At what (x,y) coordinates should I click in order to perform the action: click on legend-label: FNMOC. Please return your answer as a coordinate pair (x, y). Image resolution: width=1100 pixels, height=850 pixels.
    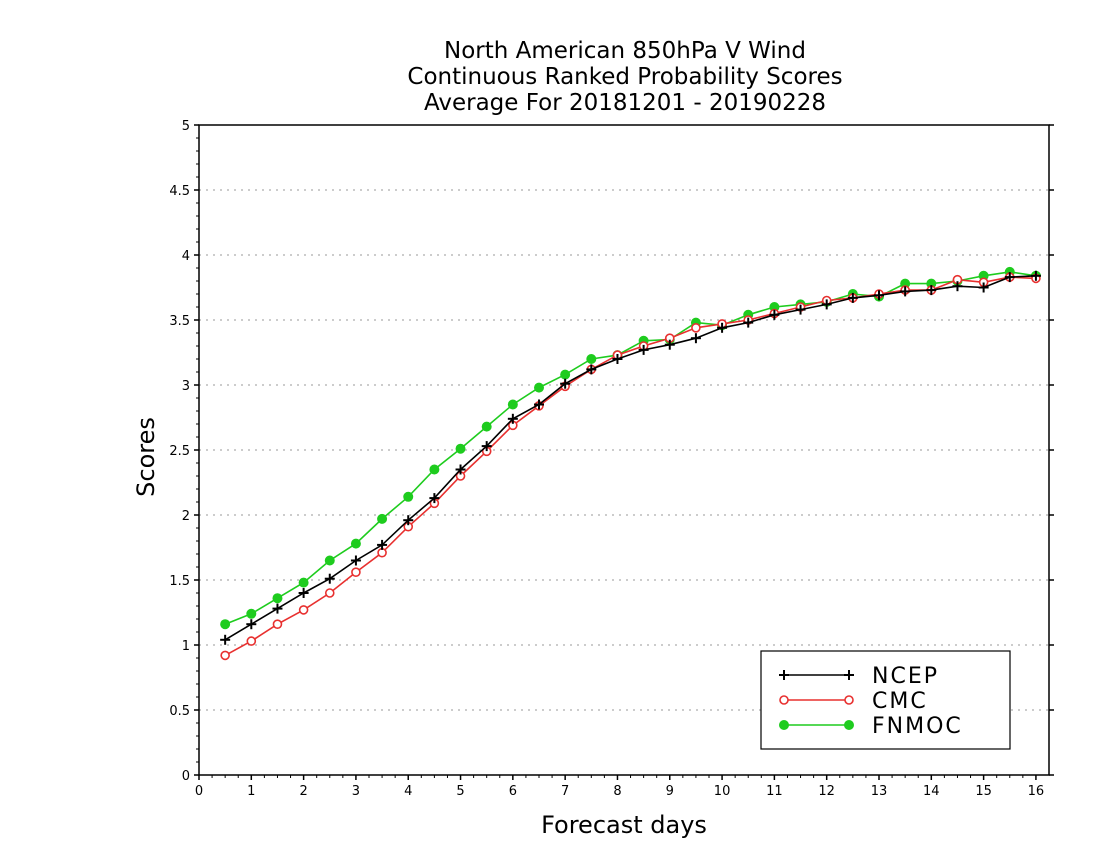
    Looking at the image, I should click on (917, 726).